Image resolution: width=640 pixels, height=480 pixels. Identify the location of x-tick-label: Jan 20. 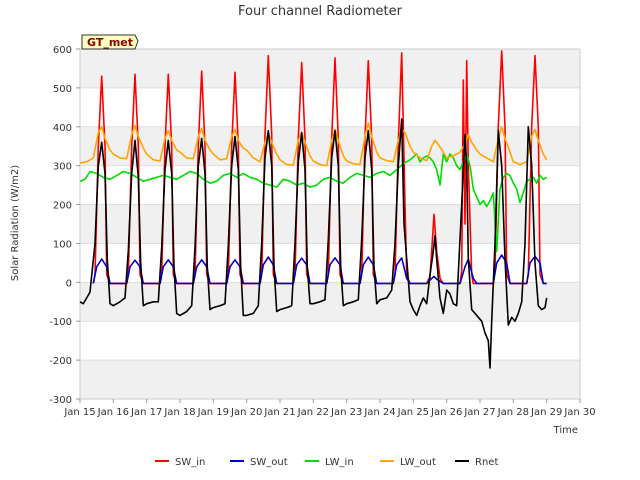
(246, 412).